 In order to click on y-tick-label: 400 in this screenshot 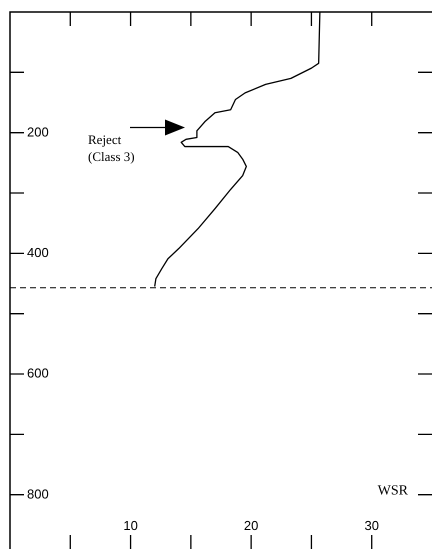, I will do `click(38, 252)`.